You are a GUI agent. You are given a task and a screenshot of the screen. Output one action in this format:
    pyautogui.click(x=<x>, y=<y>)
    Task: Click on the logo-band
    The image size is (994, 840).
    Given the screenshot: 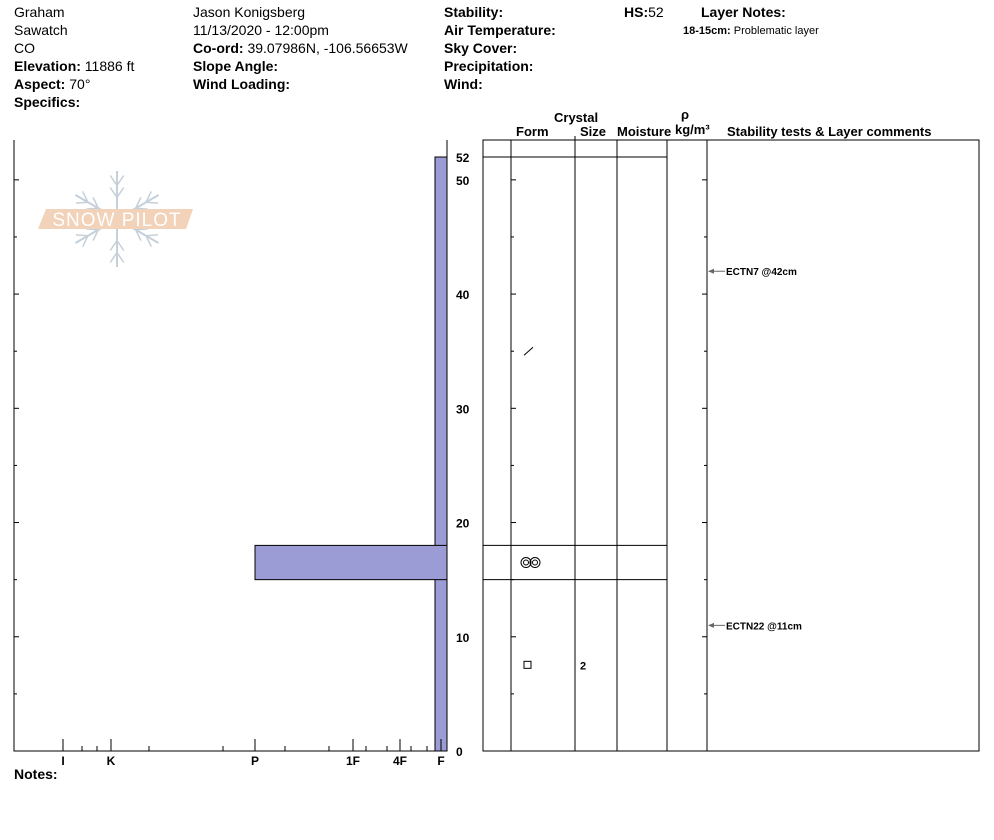 What is the action you would take?
    pyautogui.click(x=115, y=219)
    